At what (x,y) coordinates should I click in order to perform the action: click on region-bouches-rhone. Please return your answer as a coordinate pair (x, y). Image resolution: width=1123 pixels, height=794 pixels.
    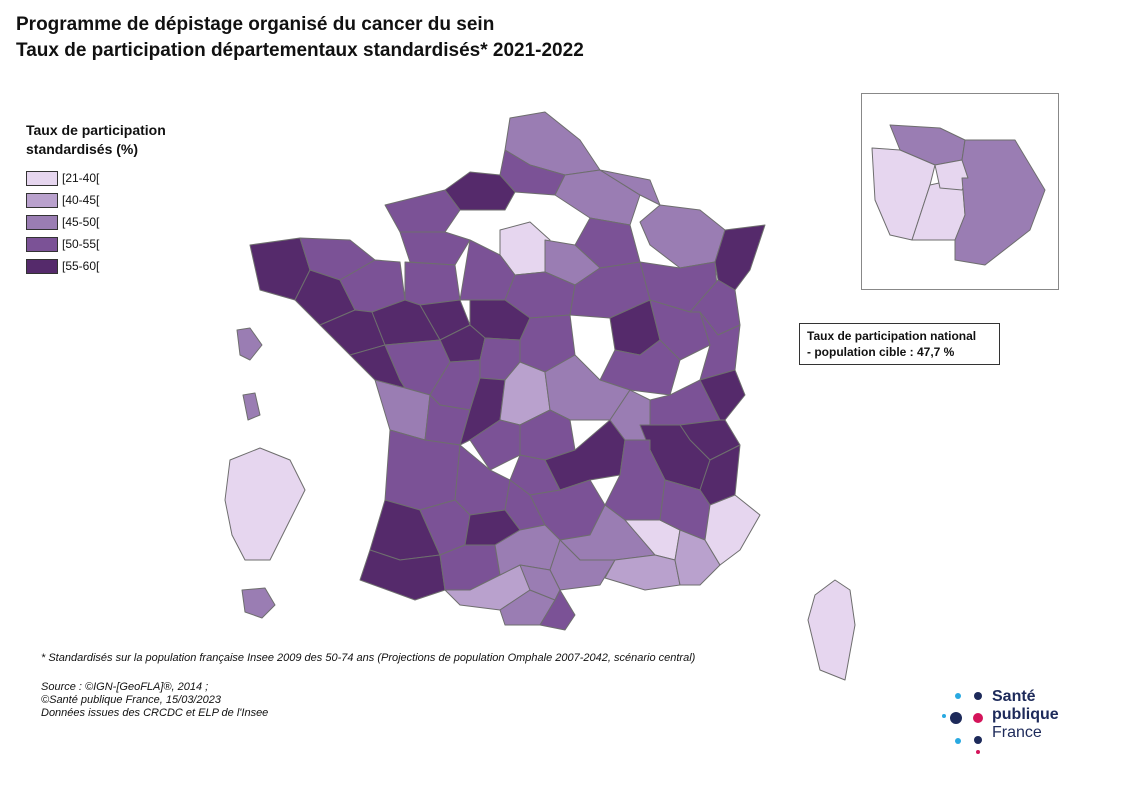
    Looking at the image, I should click on (642, 572).